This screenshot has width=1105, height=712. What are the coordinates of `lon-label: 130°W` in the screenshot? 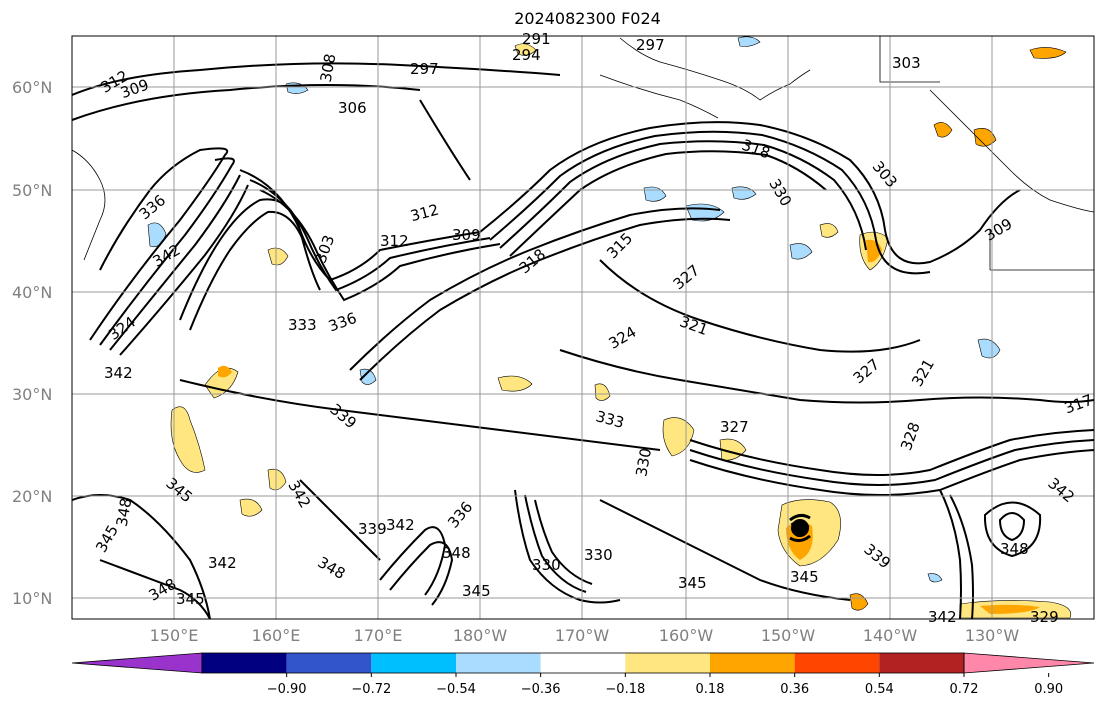 It's located at (992, 635).